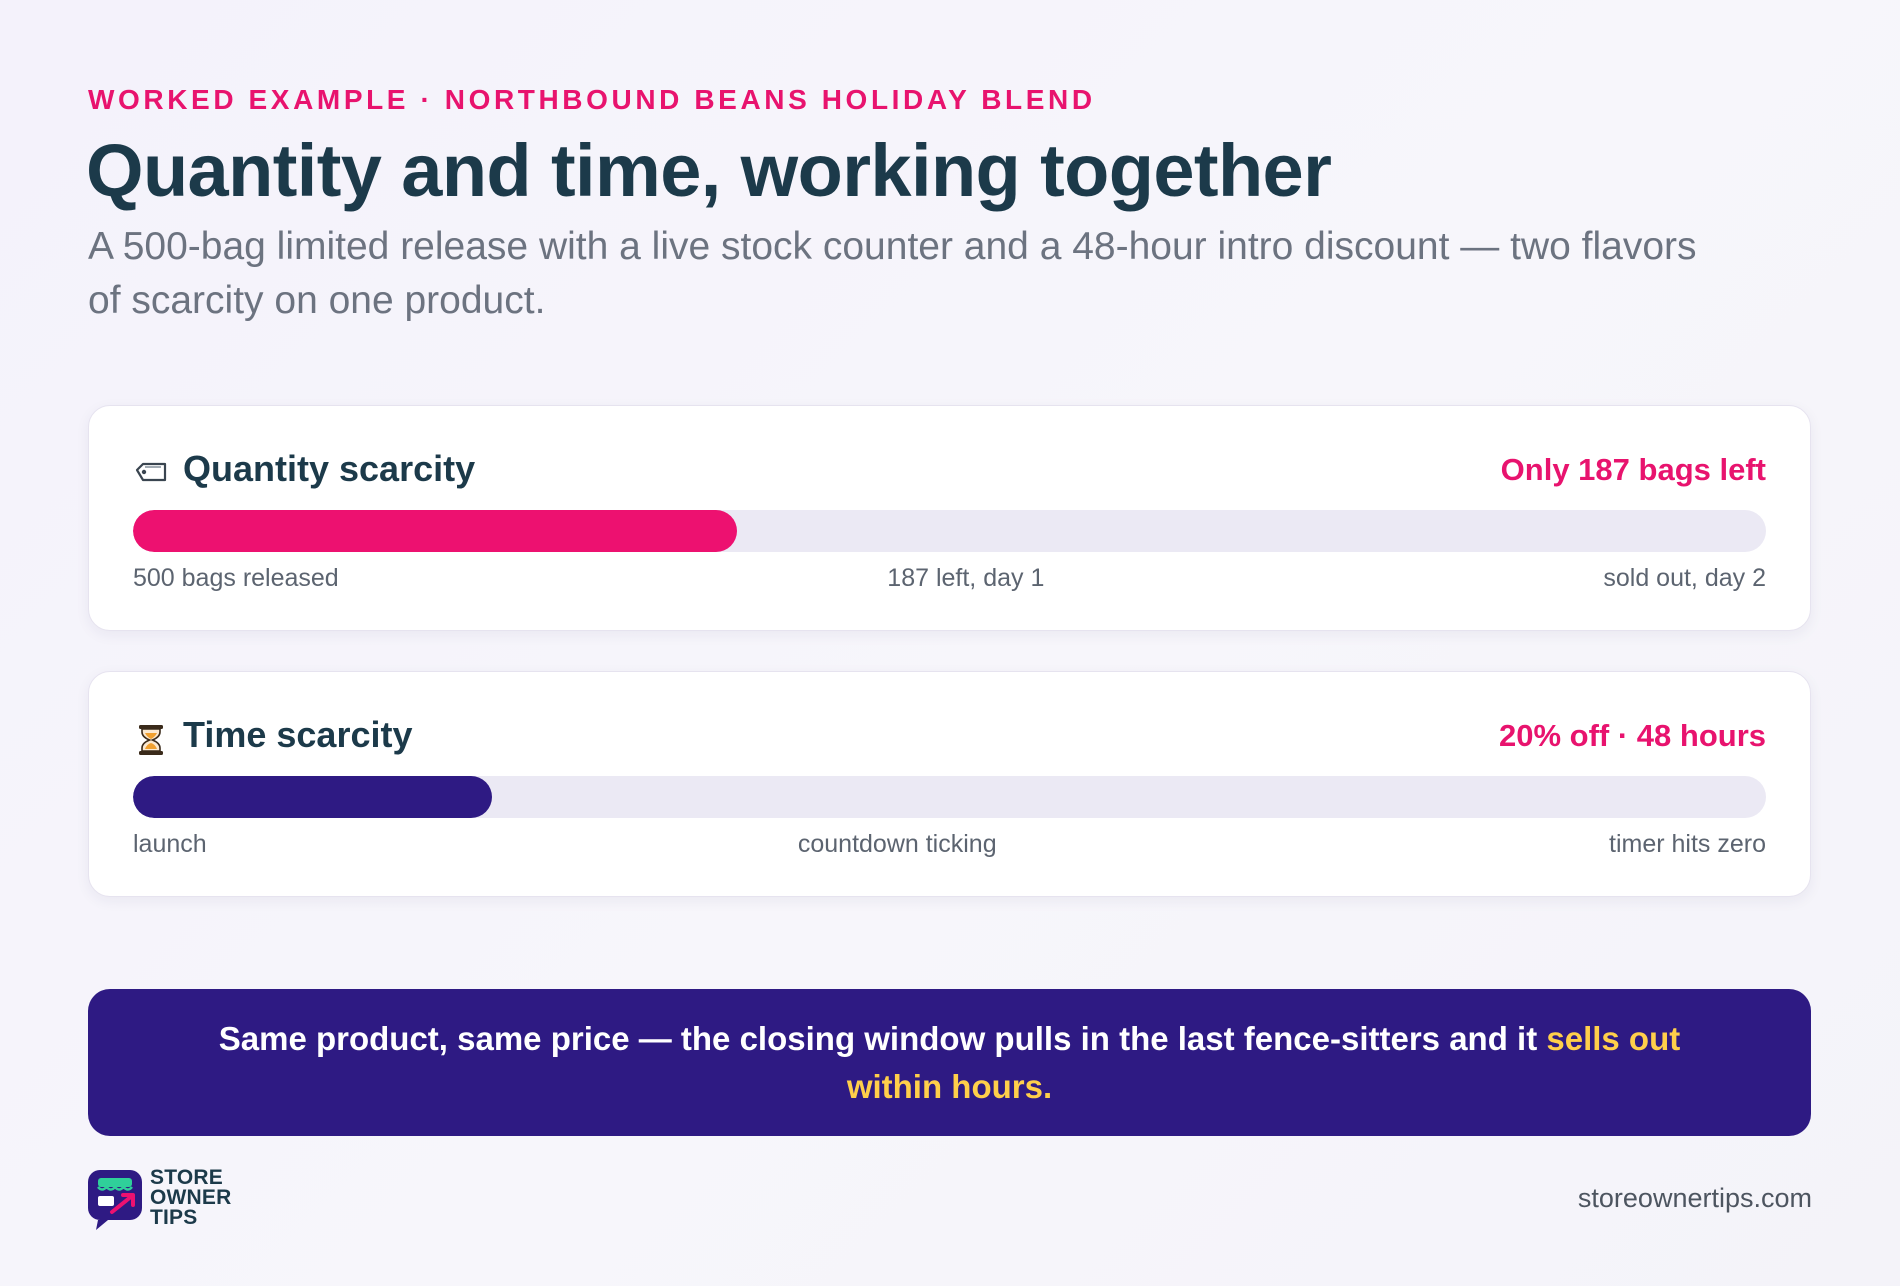 Image resolution: width=1900 pixels, height=1286 pixels. What do you see at coordinates (966, 578) in the screenshot?
I see `tick-middle: 187 left, day 1` at bounding box center [966, 578].